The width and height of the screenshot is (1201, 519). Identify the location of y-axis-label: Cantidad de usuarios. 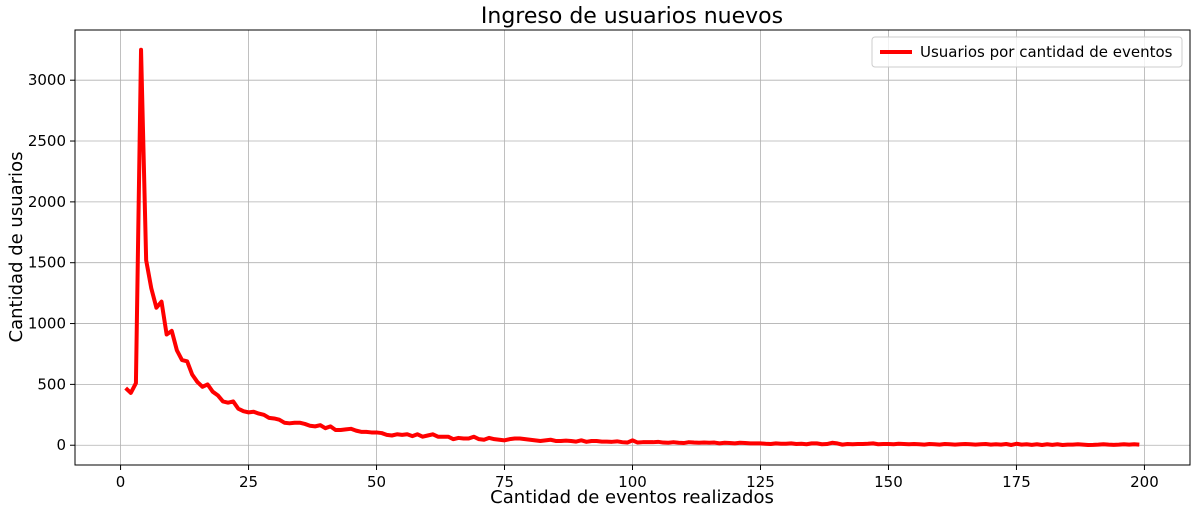
(16, 247).